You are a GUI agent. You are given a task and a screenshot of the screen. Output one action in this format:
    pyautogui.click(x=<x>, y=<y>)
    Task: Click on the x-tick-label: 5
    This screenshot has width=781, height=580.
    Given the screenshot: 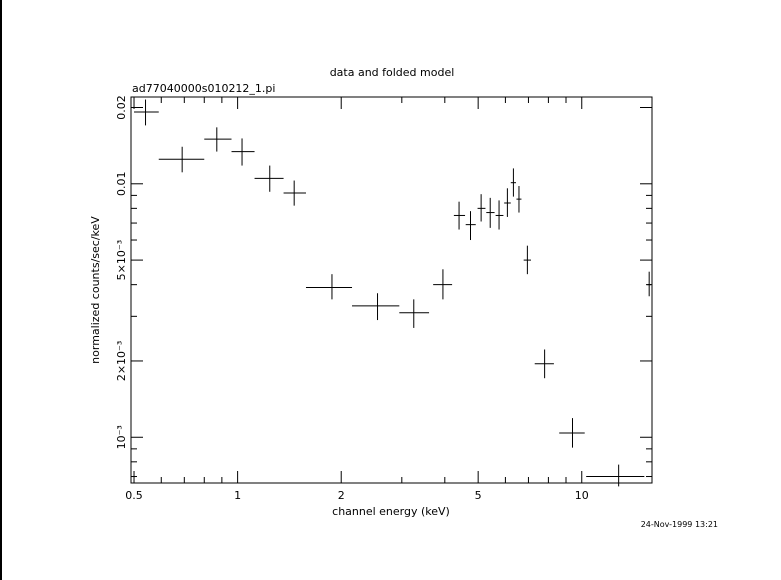 What is the action you would take?
    pyautogui.click(x=478, y=495)
    